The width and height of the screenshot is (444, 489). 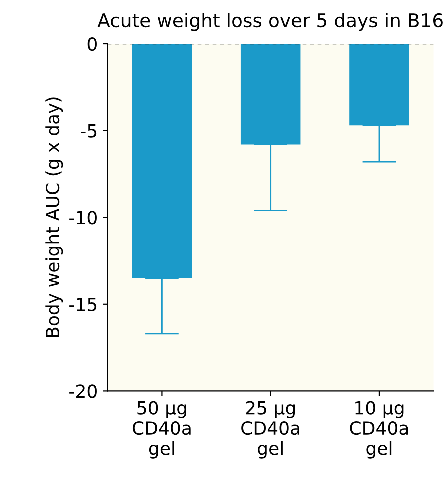 What do you see at coordinates (92, 44) in the screenshot?
I see `y-tick-label: 0` at bounding box center [92, 44].